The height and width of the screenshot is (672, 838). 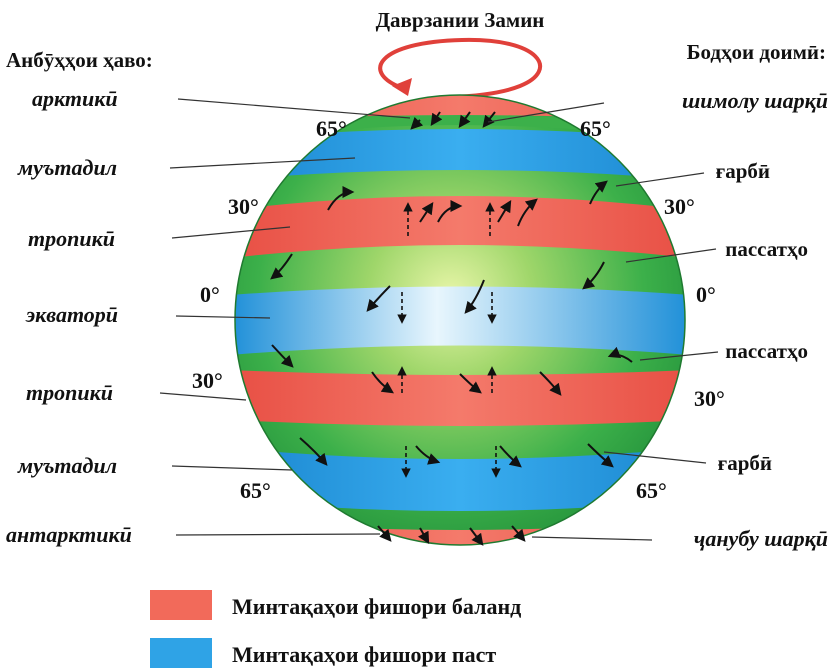 I want to click on latitude-label-eq-left: 0°, so click(x=210, y=294).